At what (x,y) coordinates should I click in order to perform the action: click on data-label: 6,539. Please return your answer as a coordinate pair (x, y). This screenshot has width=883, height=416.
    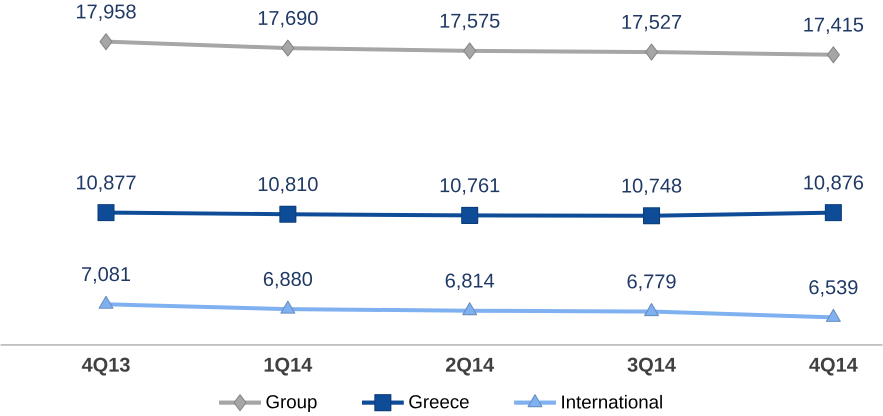
    Looking at the image, I should click on (833, 288).